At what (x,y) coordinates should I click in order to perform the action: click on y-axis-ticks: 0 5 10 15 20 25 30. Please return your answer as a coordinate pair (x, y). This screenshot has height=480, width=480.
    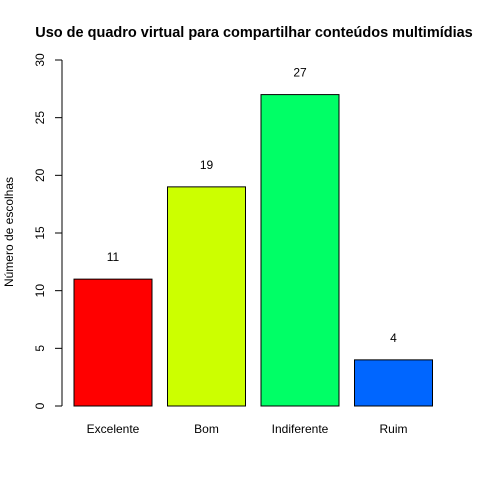
    Looking at the image, I should click on (47, 231).